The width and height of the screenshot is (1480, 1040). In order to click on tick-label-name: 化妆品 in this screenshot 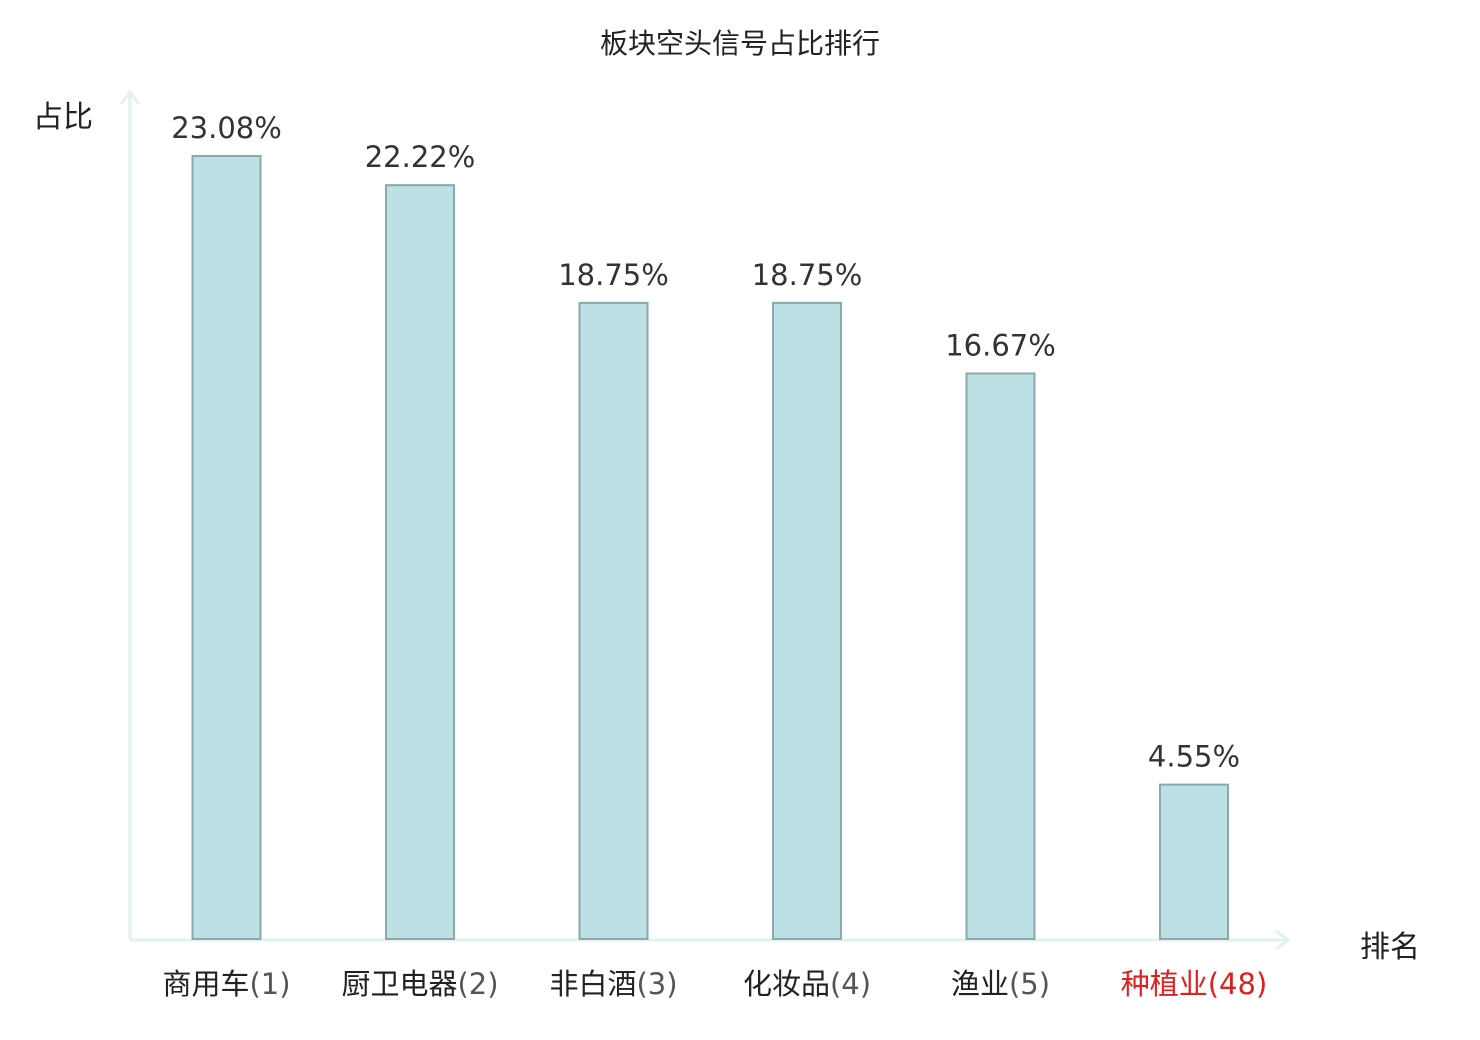, I will do `click(786, 984)`.